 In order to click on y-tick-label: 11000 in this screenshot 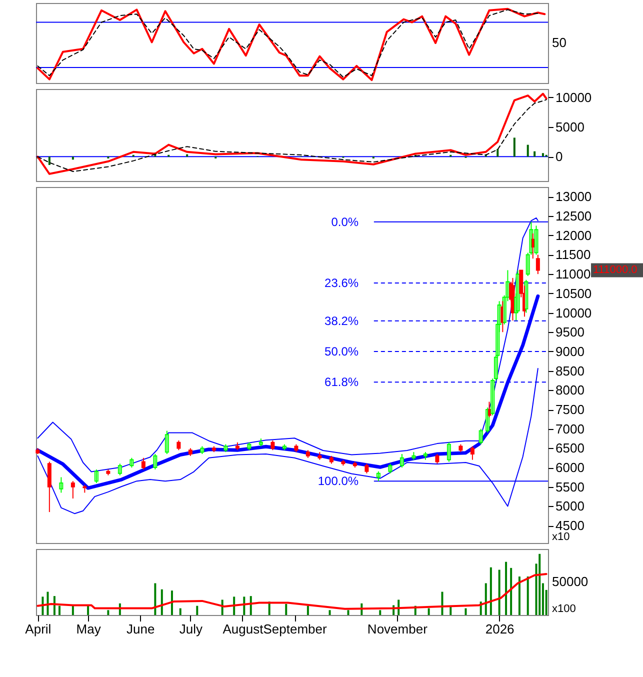, I will do `click(573, 274)`.